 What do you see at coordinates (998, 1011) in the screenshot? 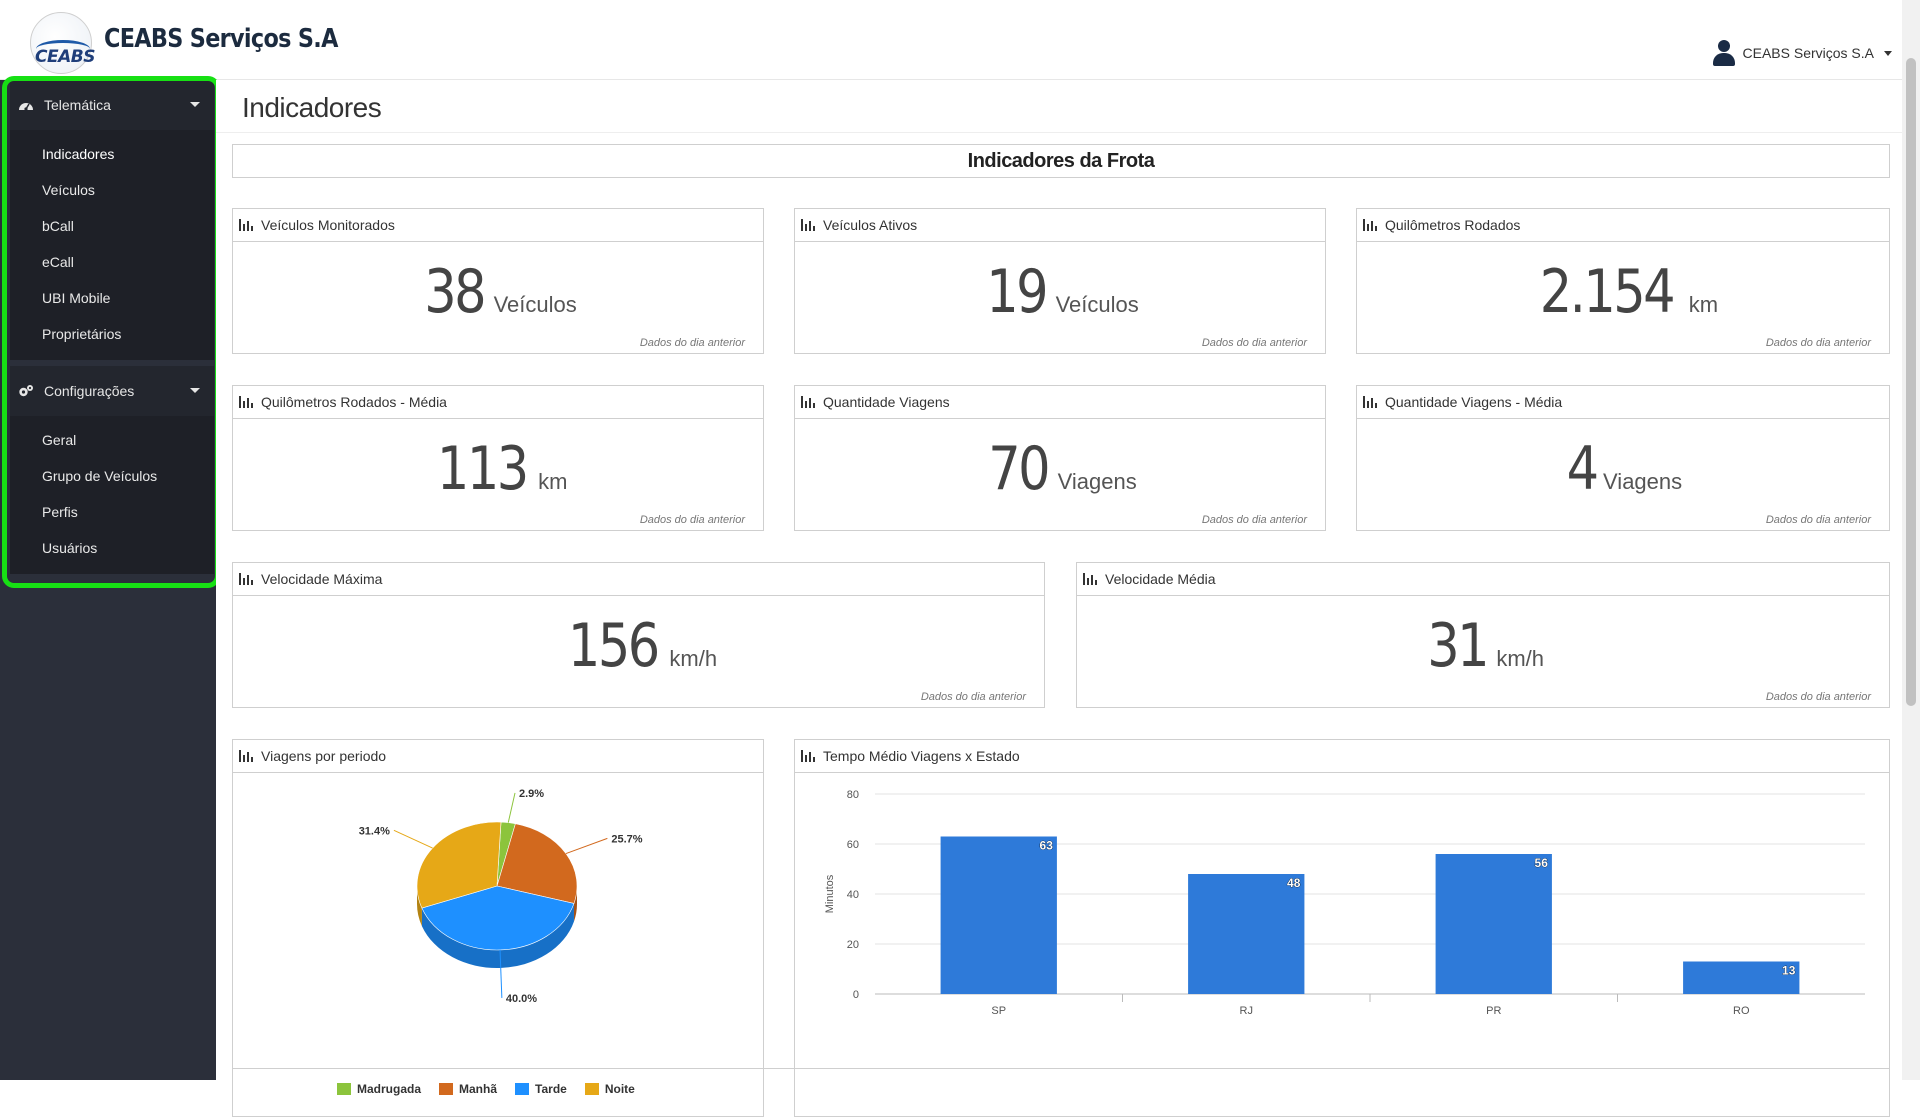
I see `x-tick-label: SP` at bounding box center [998, 1011].